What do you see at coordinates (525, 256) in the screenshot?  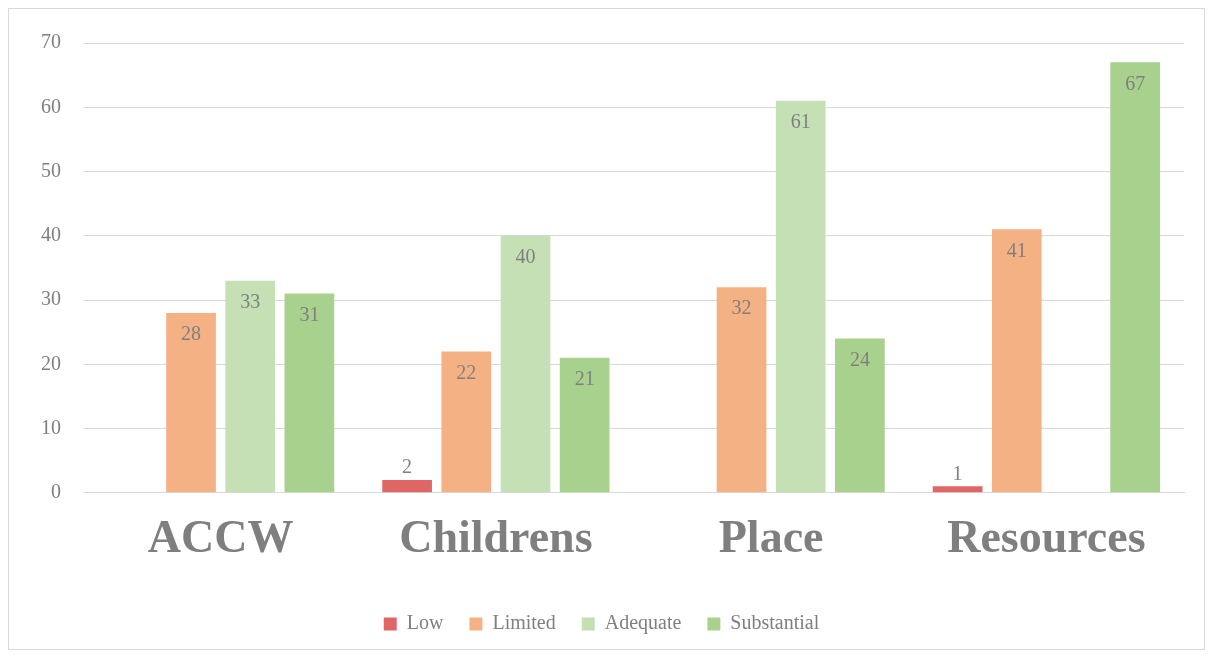 I see `data-label: 40` at bounding box center [525, 256].